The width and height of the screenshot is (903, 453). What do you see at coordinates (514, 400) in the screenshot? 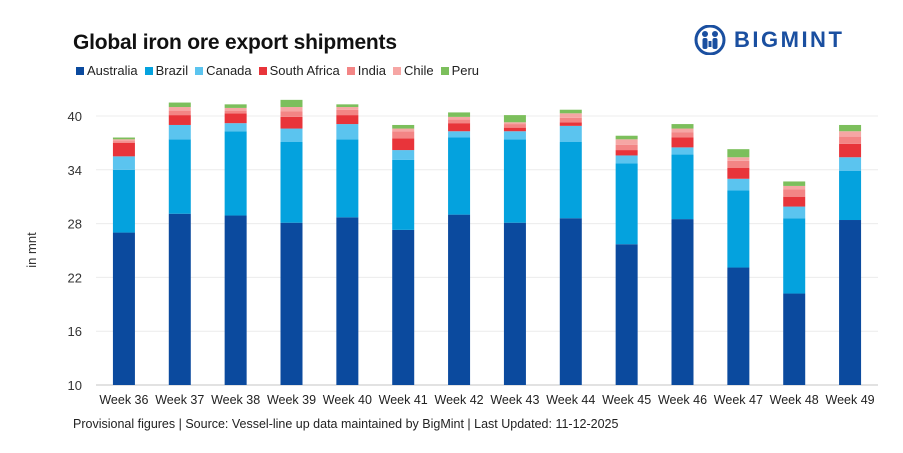
I see `x-tick-label: Week 43` at bounding box center [514, 400].